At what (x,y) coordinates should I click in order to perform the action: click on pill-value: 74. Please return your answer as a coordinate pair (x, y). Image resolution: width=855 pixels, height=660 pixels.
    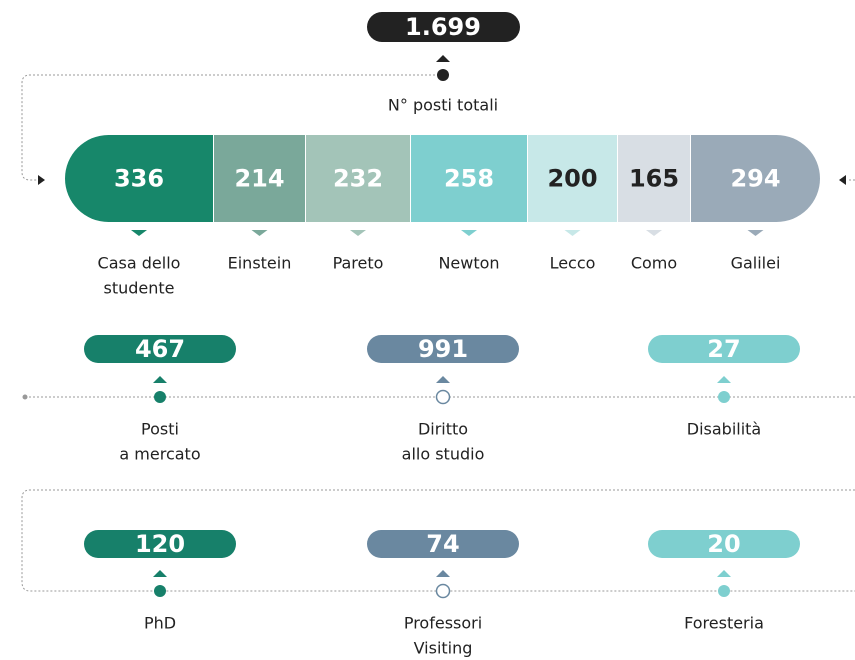
    Looking at the image, I should click on (442, 544).